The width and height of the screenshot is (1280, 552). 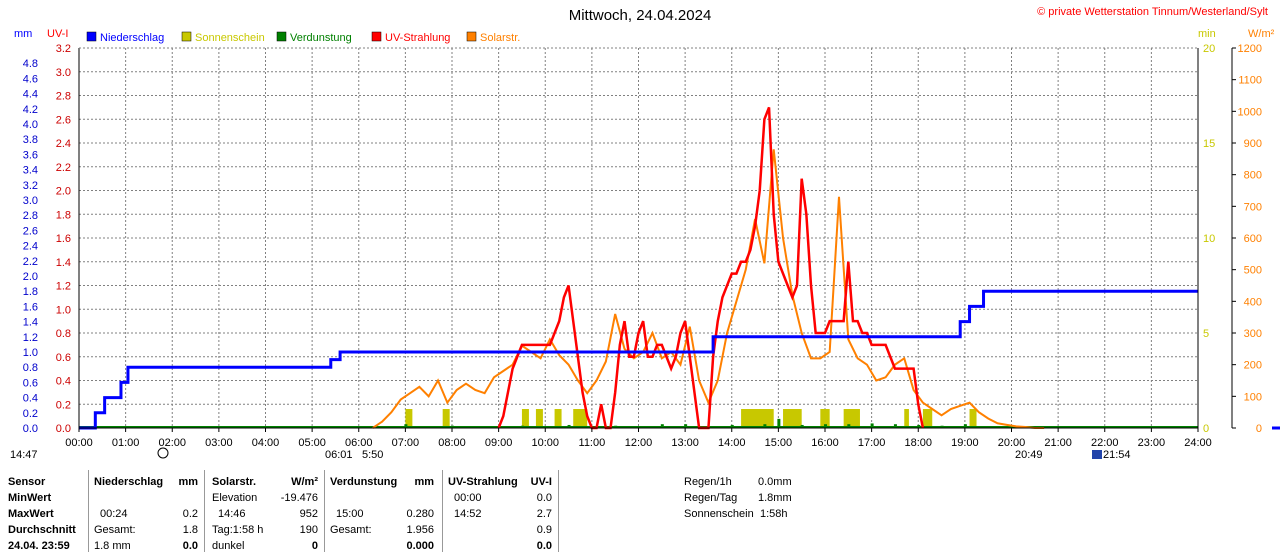 I want to click on mm-tick-label: 2.2, so click(x=30, y=262).